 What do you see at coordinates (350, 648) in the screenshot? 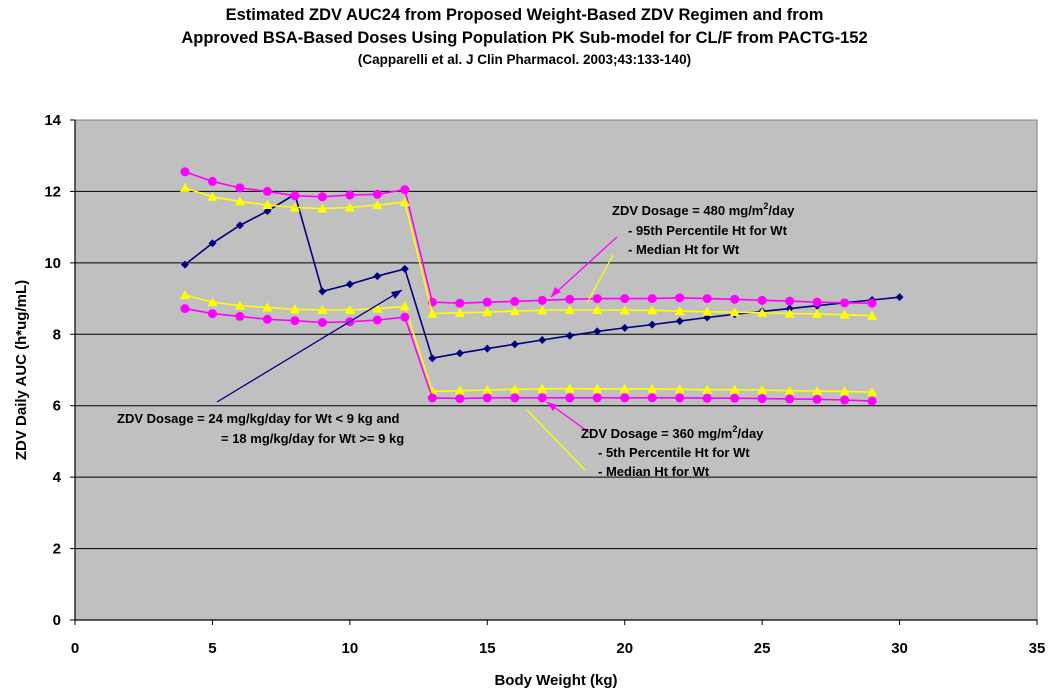
I see `x-tick-label: 10` at bounding box center [350, 648].